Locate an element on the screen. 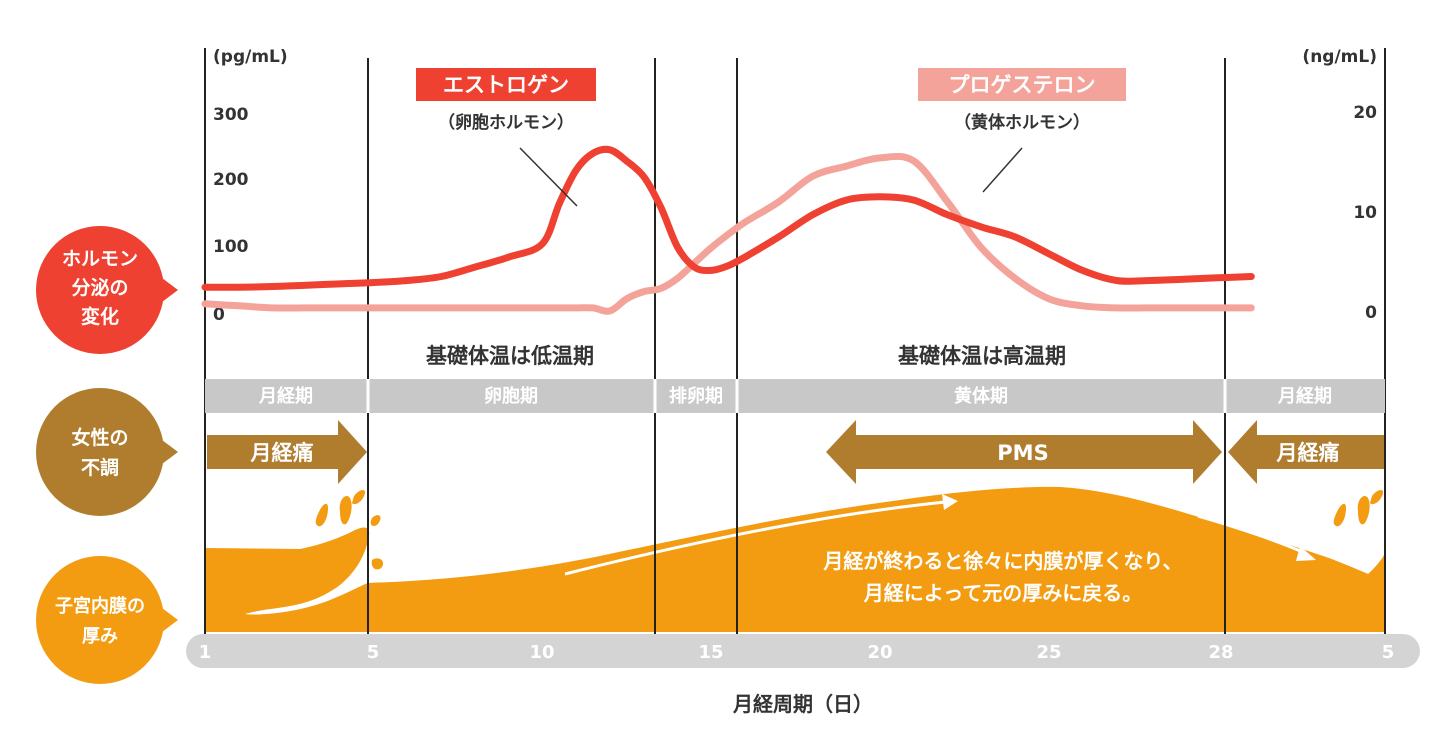 The image size is (1440, 748). endometrium-shed-right is located at coordinates (1305, 578).